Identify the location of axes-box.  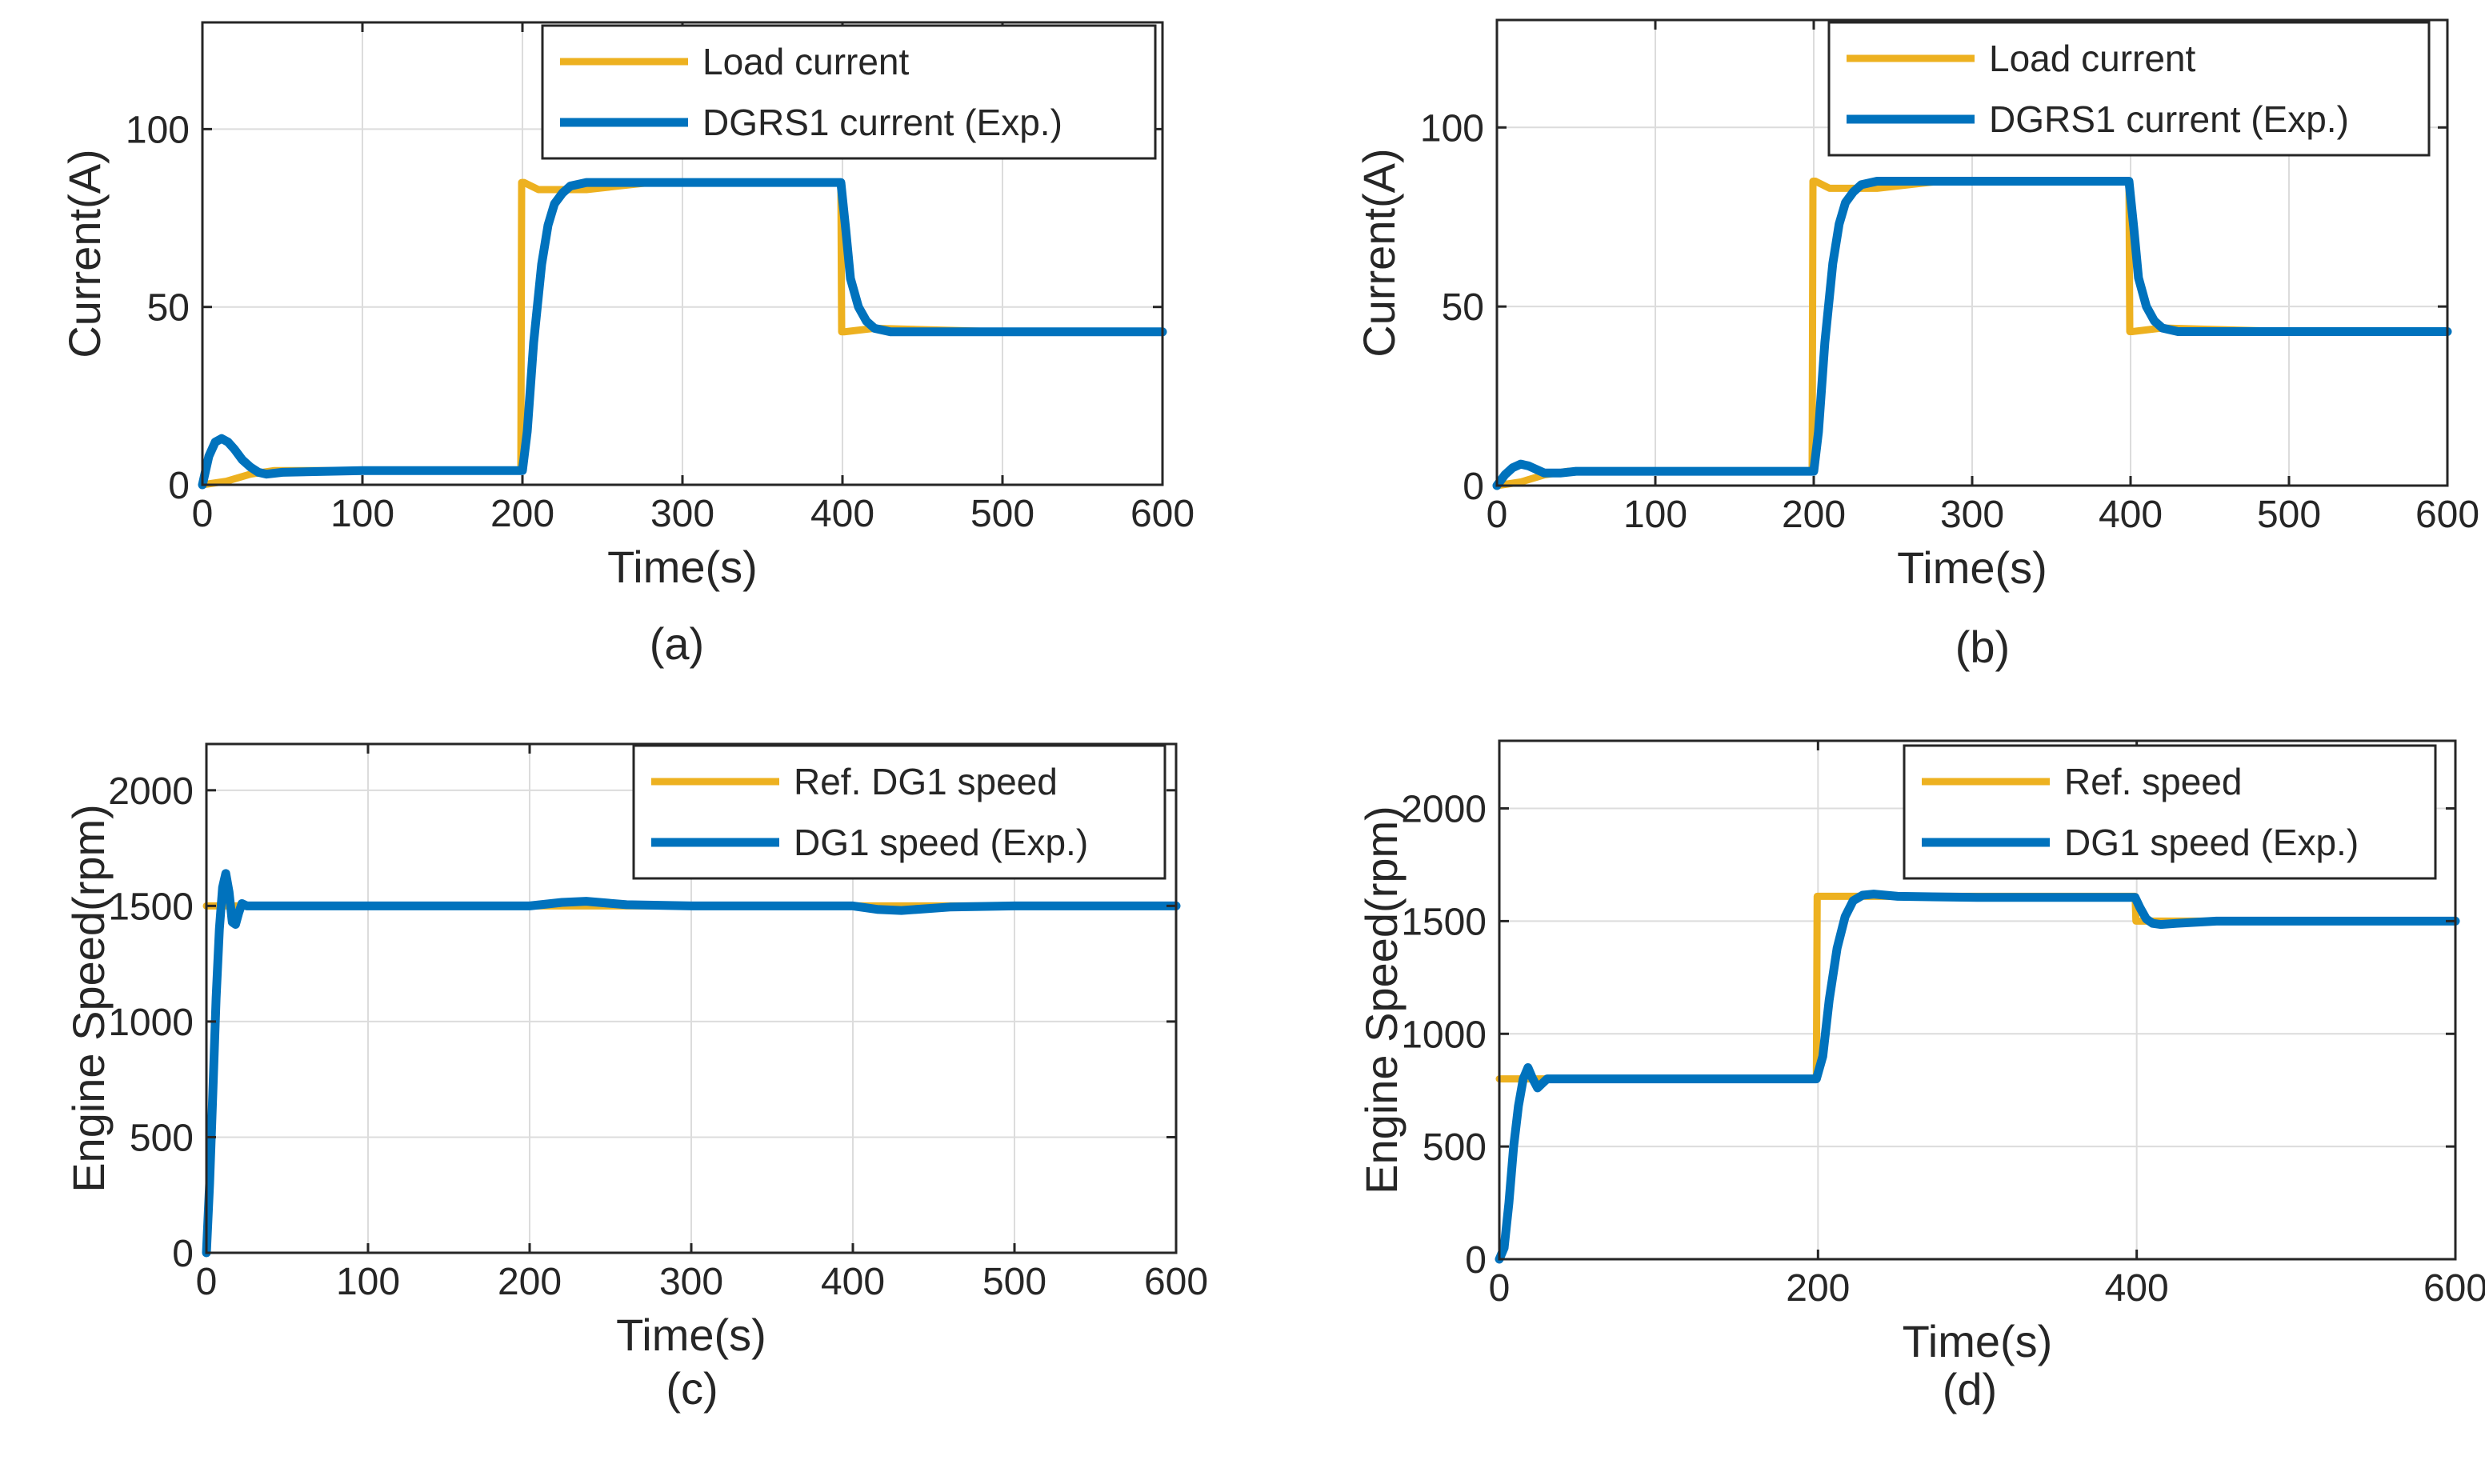
(1977, 1000).